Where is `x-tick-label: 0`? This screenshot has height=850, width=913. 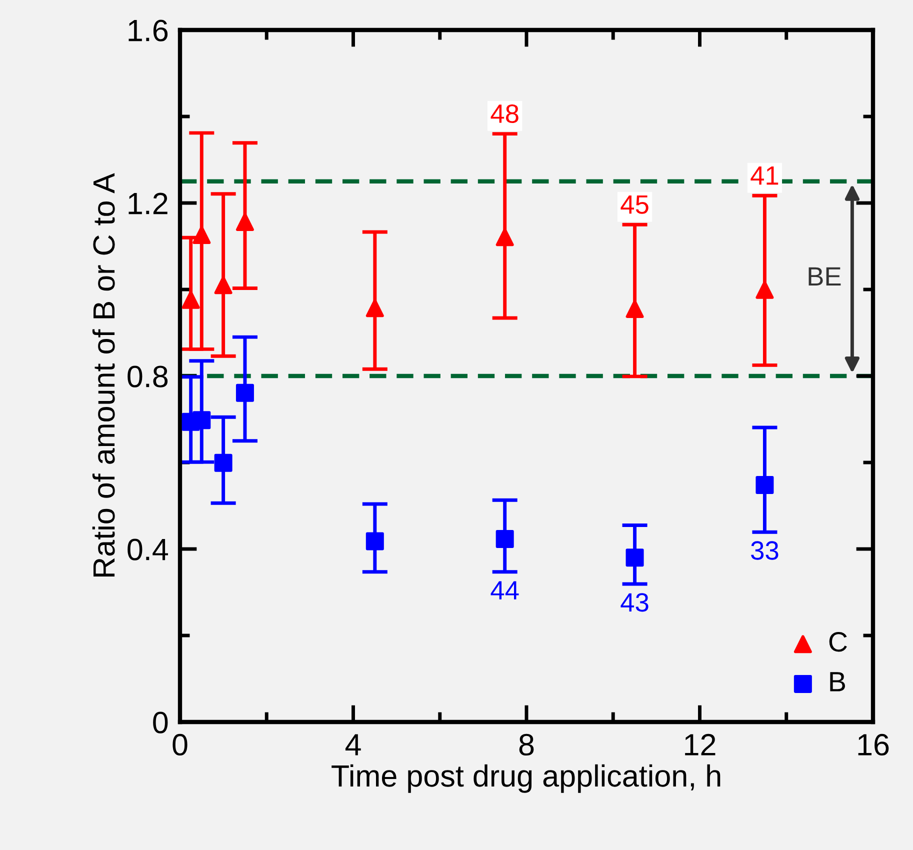
x-tick-label: 0 is located at coordinates (180, 745).